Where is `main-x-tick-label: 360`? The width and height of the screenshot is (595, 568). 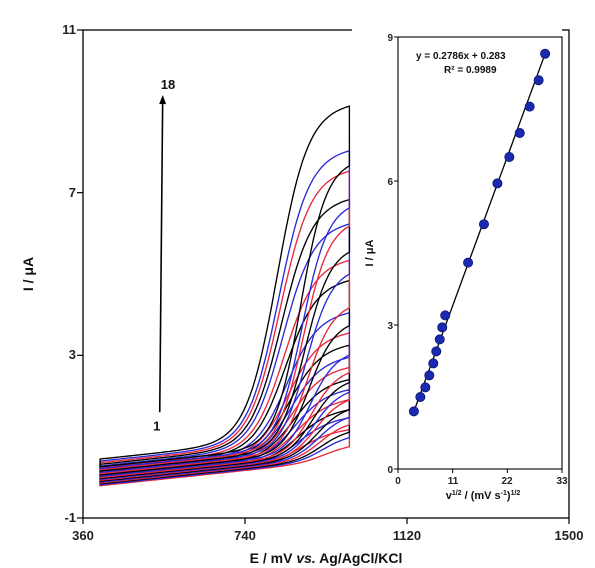 main-x-tick-label: 360 is located at coordinates (83, 535).